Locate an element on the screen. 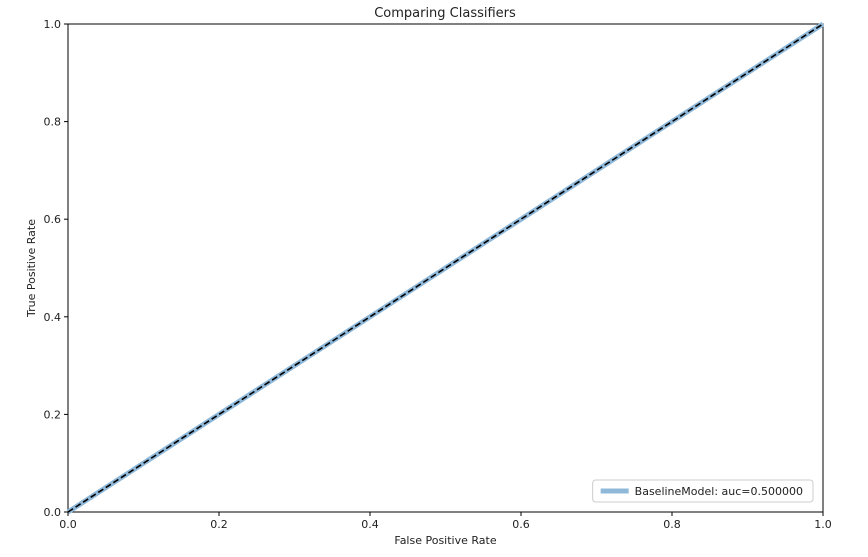 The image size is (868, 557). y-axis-title: True Positive Rate is located at coordinates (31, 268).